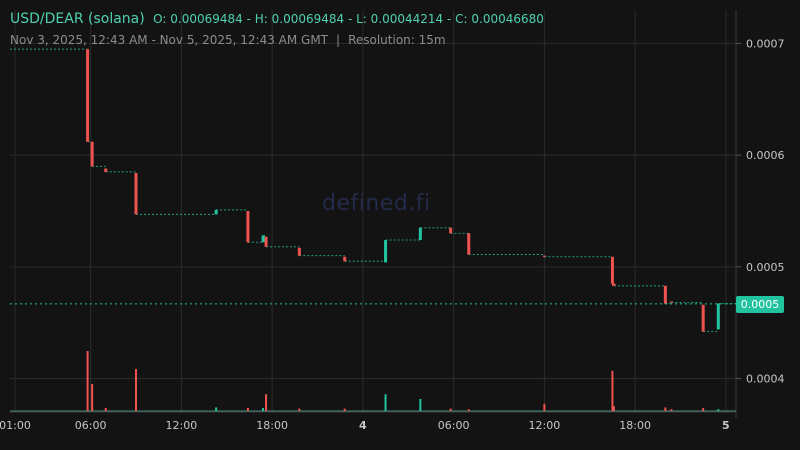 This screenshot has height=450, width=800. What do you see at coordinates (15, 425) in the screenshot?
I see `x-tick-label: 01:00` at bounding box center [15, 425].